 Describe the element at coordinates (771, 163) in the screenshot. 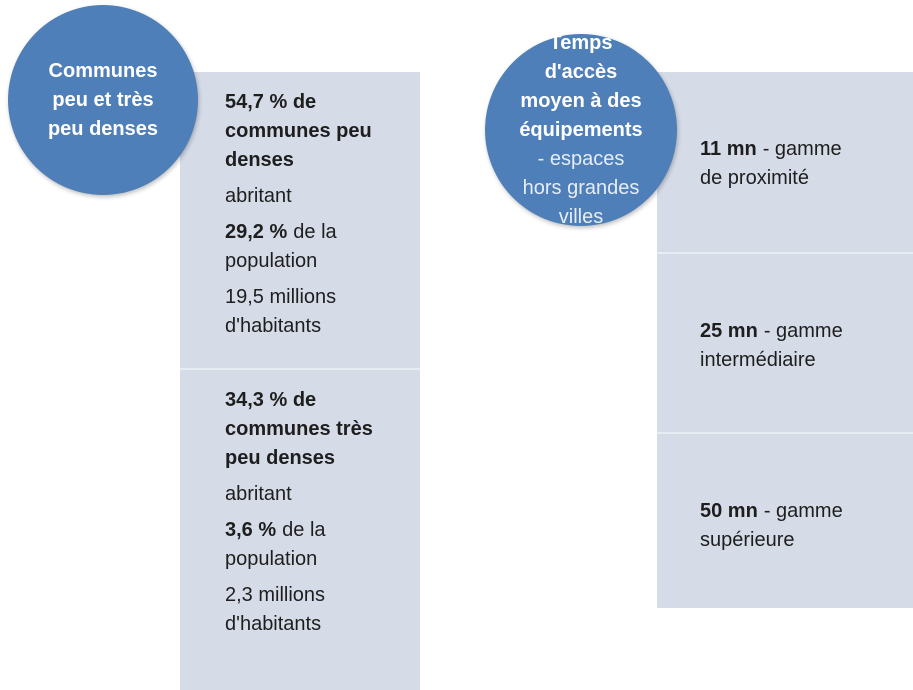

I see `range: - gamme de proximité` at that location.